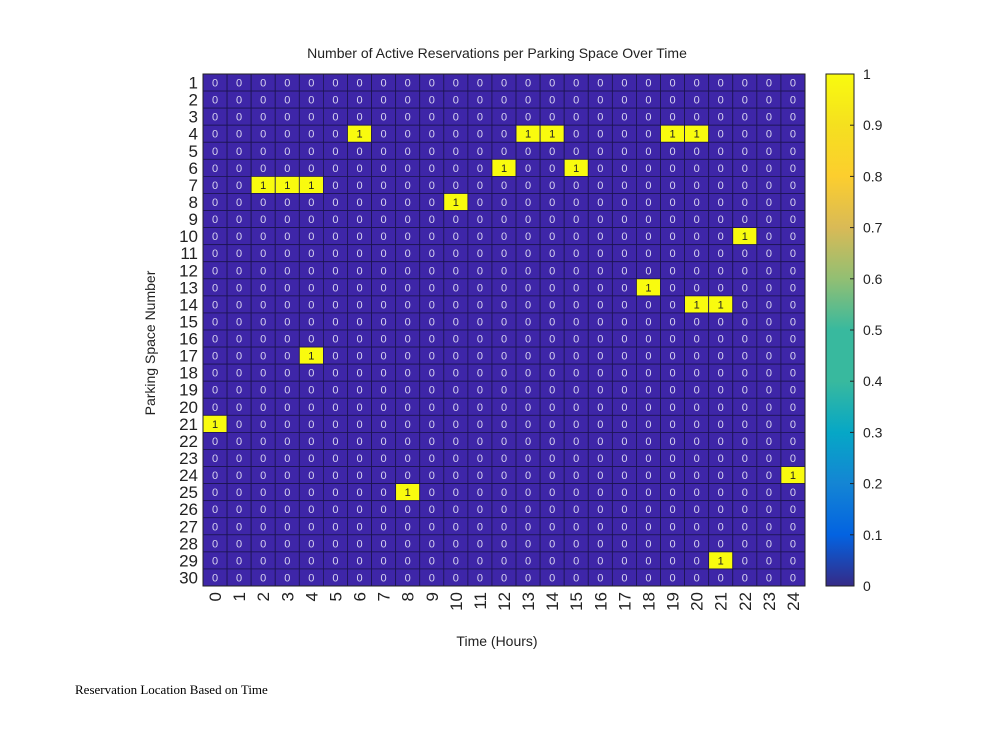  Describe the element at coordinates (188, 509) in the screenshot. I see `y-tick-label: 26` at that location.